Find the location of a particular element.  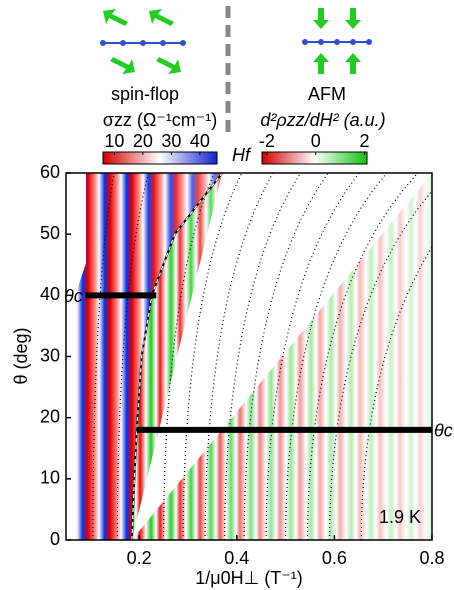

y-tick-label: 20 is located at coordinates (50, 416).